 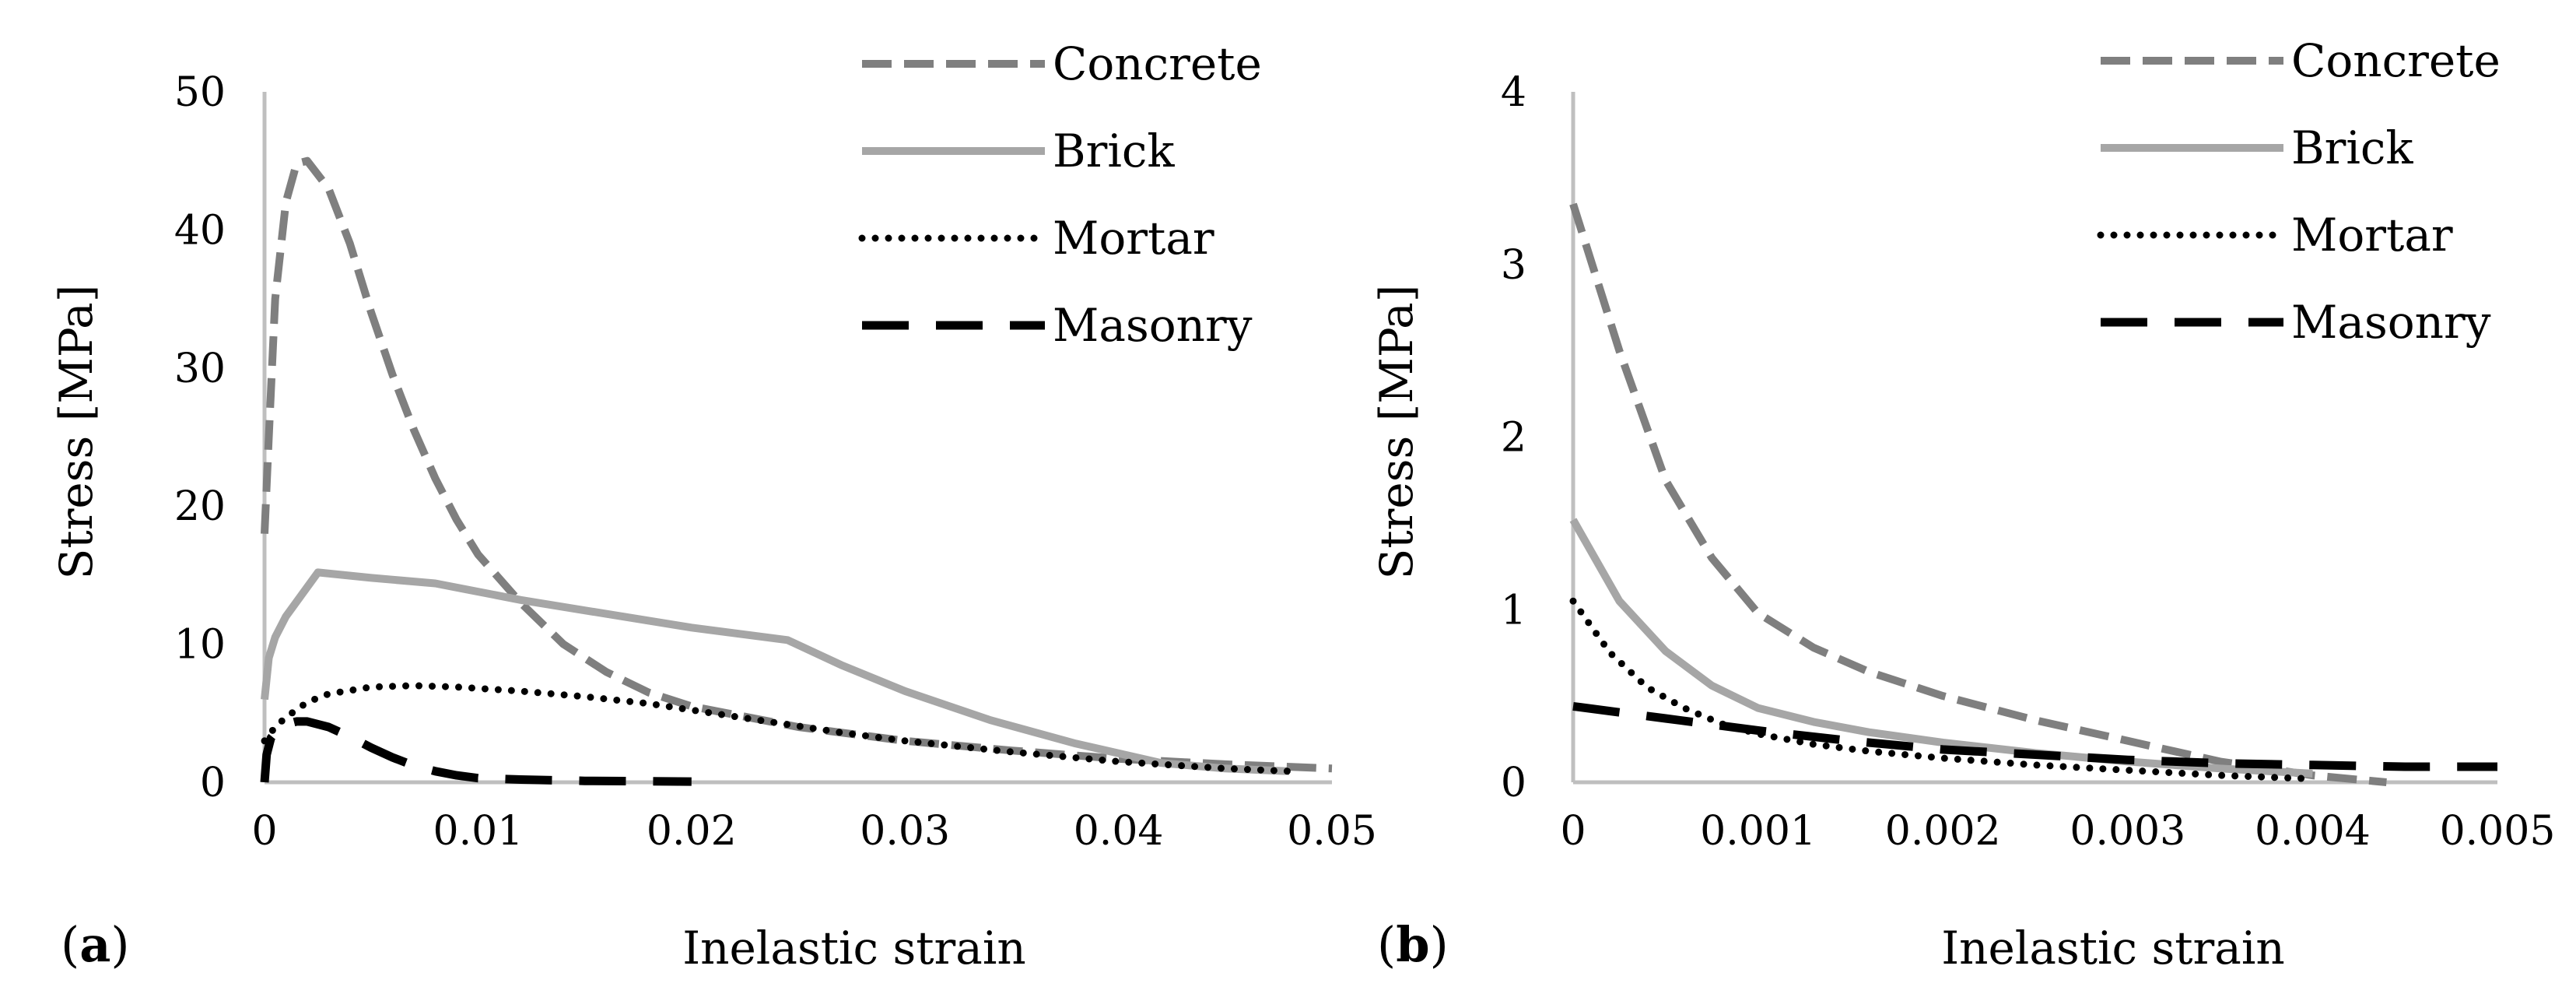 I want to click on x-tick-label: 0.03, so click(x=905, y=831).